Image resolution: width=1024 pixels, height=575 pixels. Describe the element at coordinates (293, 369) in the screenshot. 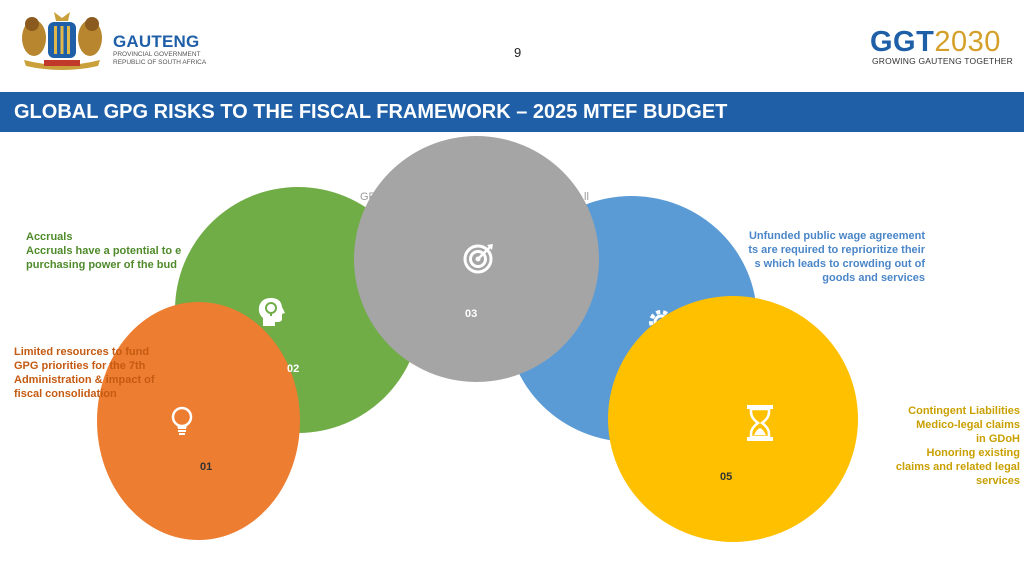

I see `risk-number-02: 02` at that location.